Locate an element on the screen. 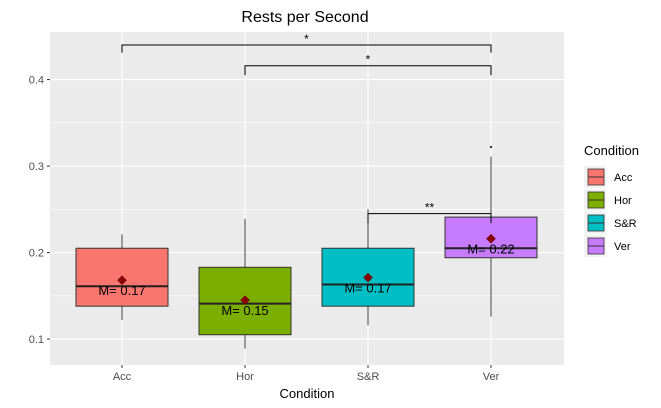 The height and width of the screenshot is (408, 661). y-tick-label: 0.4 is located at coordinates (36, 81).